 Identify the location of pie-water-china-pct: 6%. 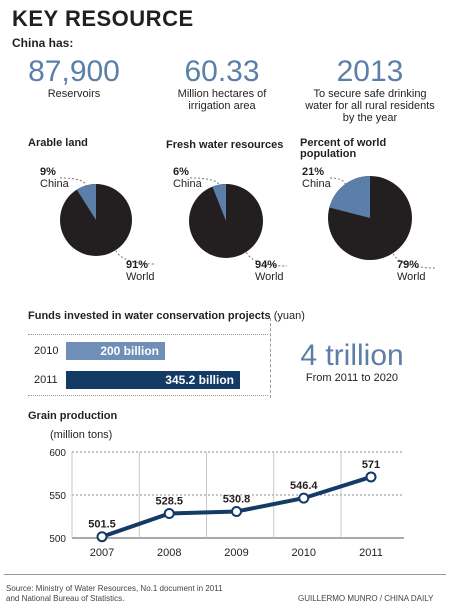
(181, 172).